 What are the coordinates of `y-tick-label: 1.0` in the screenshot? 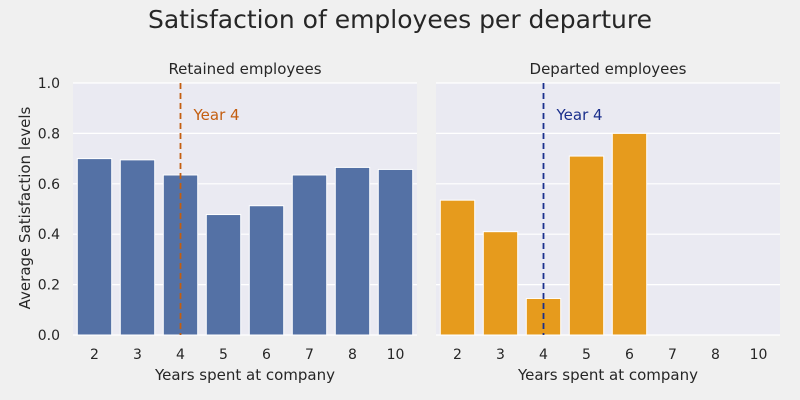 It's located at (49, 84).